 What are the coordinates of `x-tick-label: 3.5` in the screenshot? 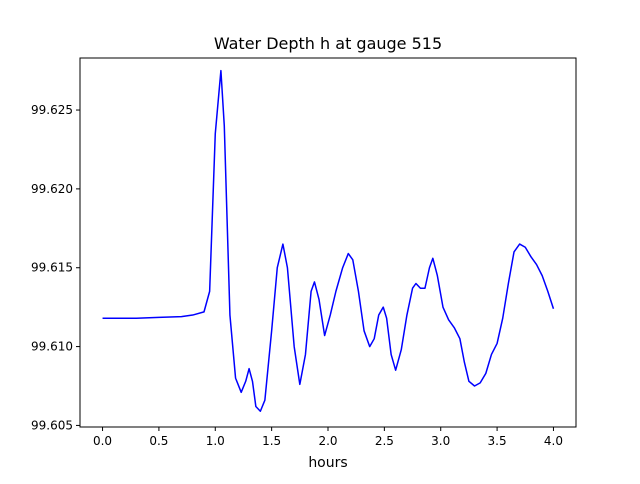 It's located at (497, 441).